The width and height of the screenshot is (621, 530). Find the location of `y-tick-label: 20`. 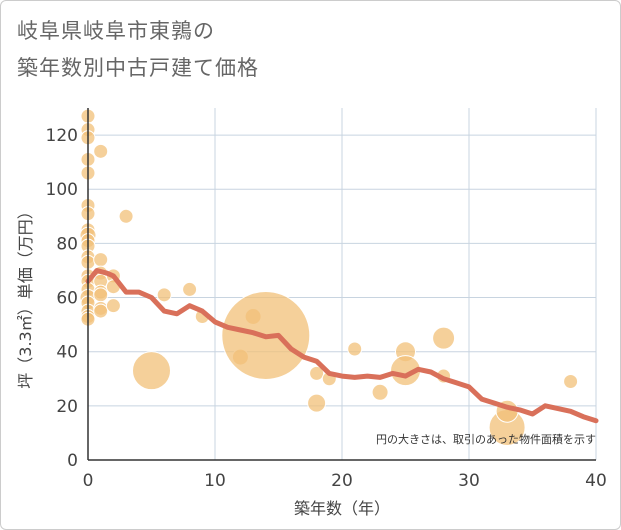

y-tick-label: 20 is located at coordinates (67, 407).